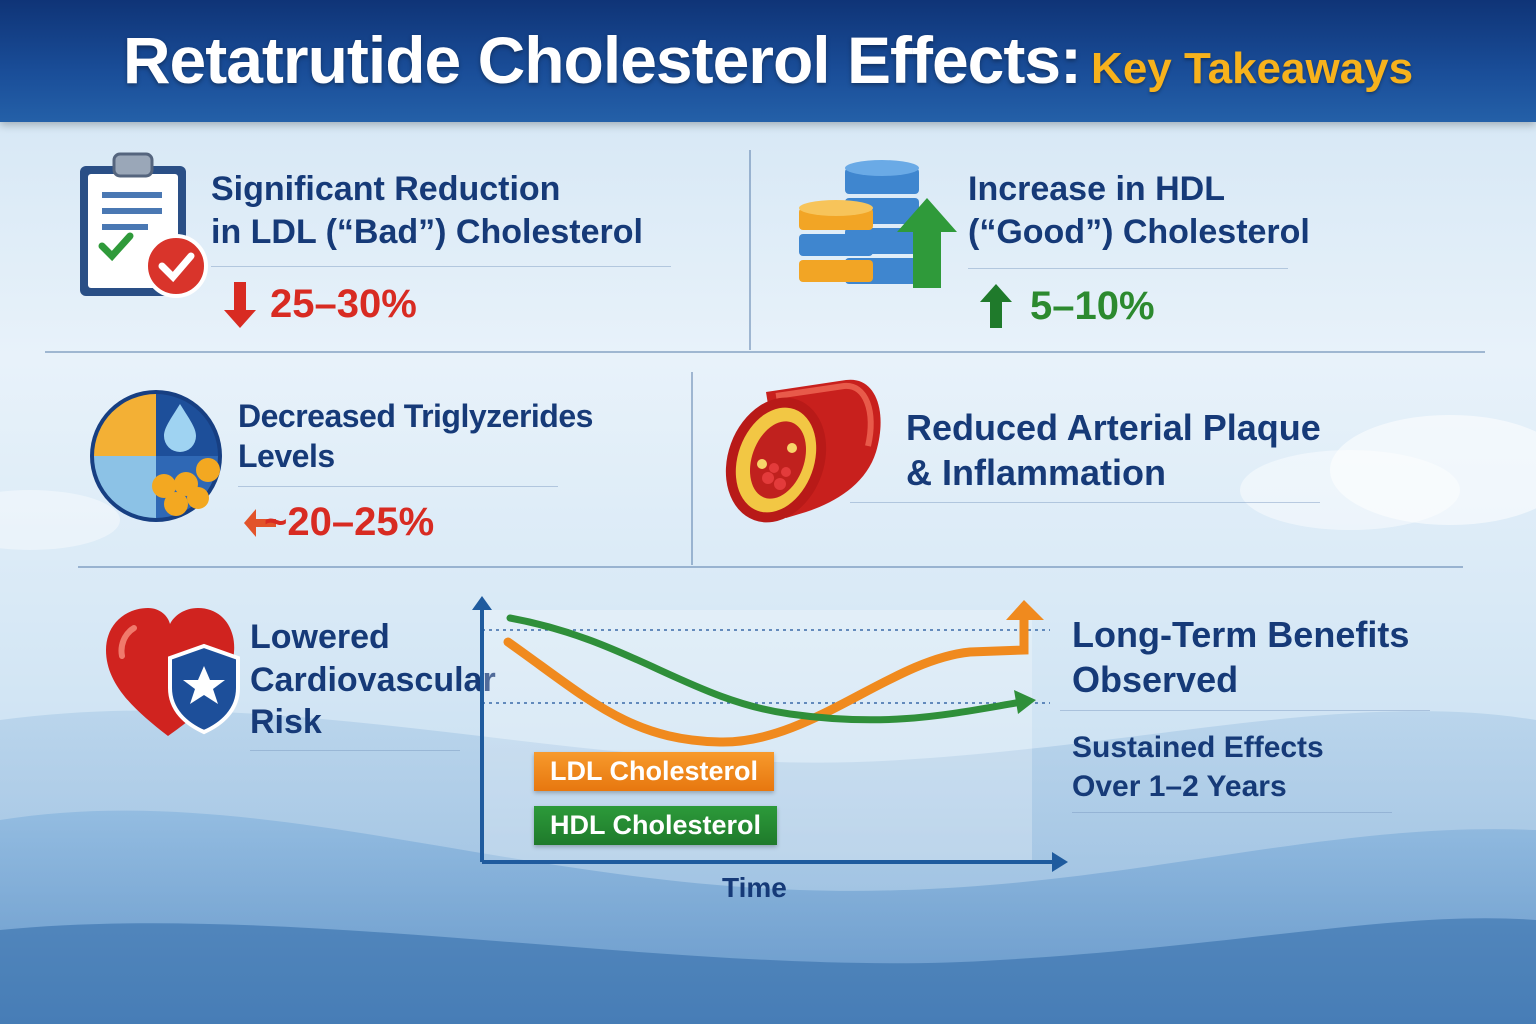 The width and height of the screenshot is (1536, 1024). Describe the element at coordinates (1025, 702) in the screenshot. I see `hdl-trend-arrow` at that location.